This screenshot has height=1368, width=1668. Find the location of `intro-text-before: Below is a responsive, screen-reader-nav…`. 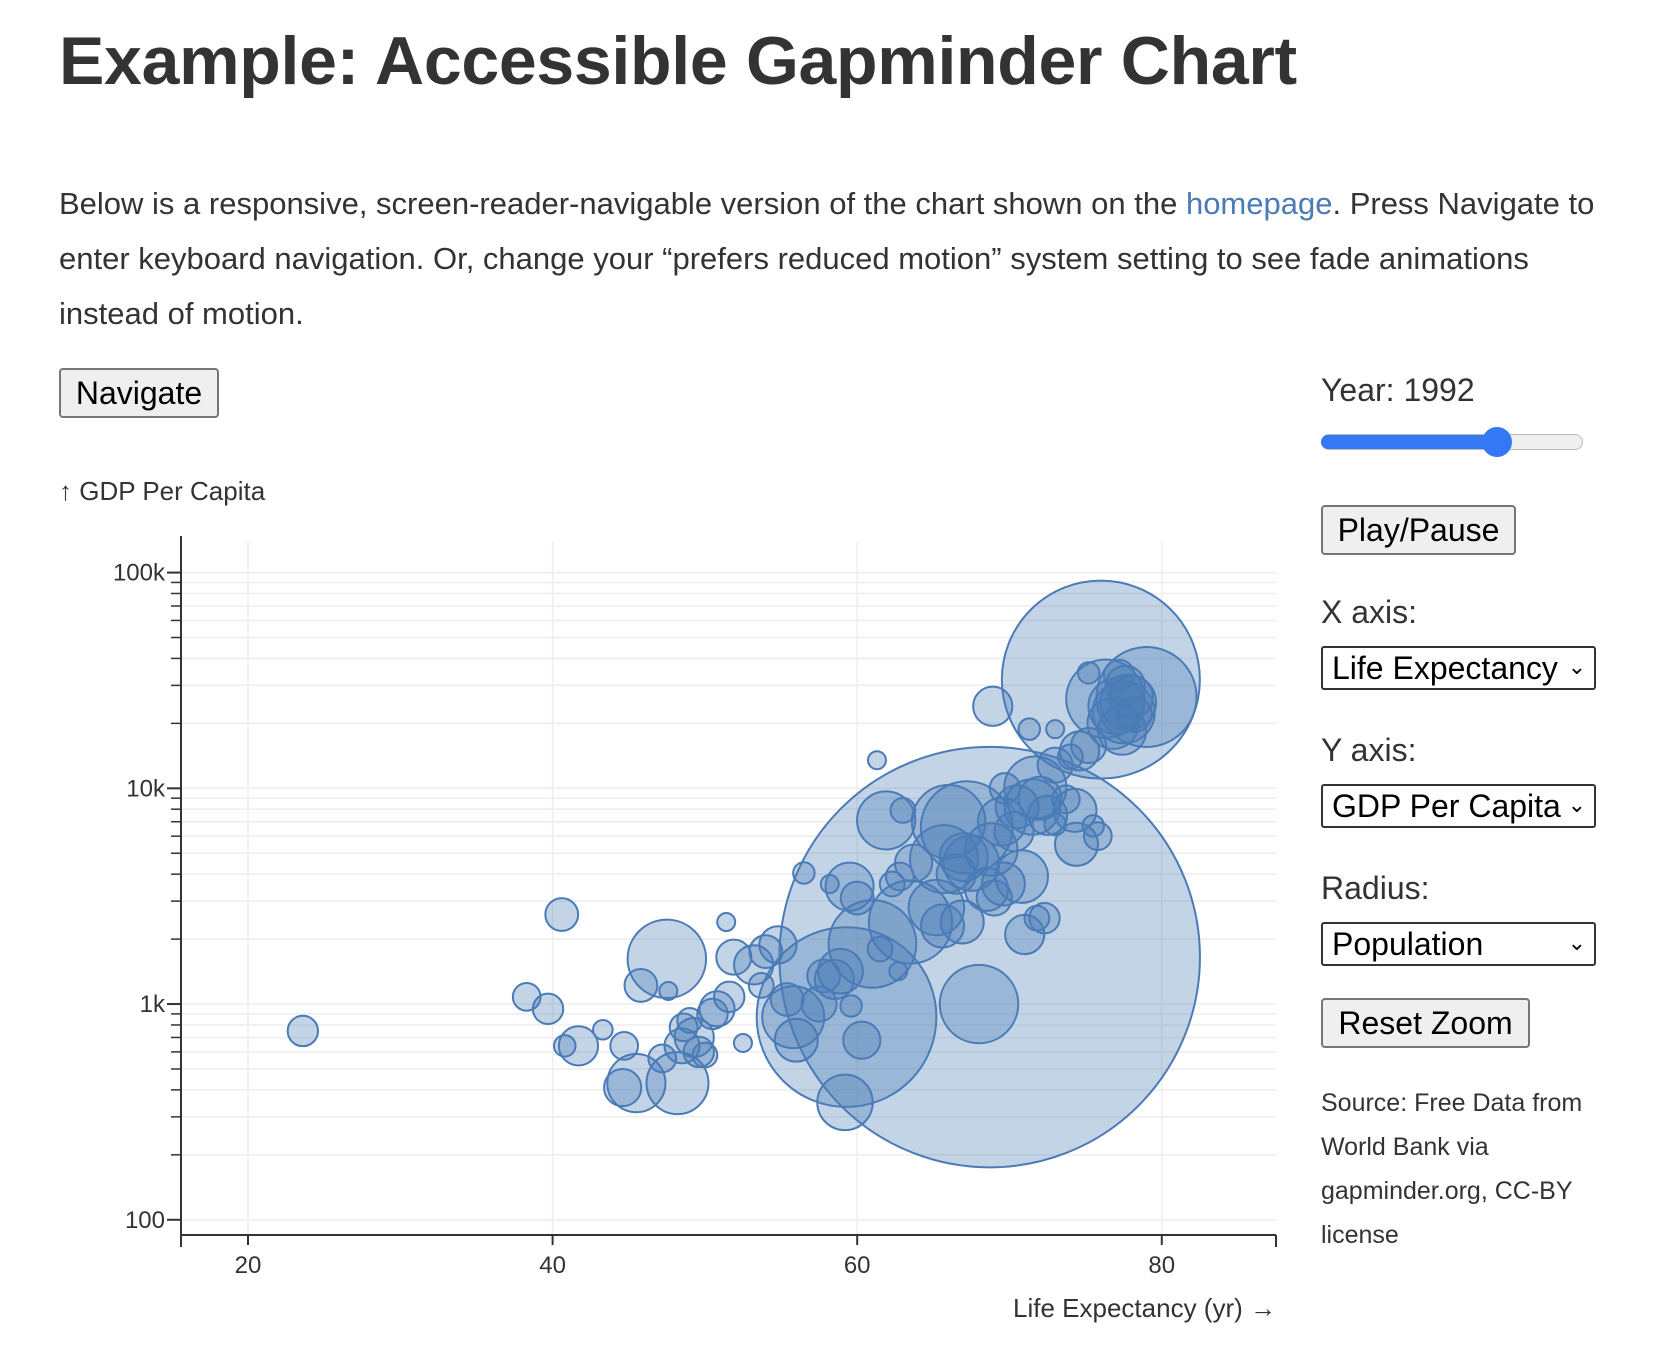

intro-text-before: Below is a responsive, screen-reader-nav… is located at coordinates (622, 203).